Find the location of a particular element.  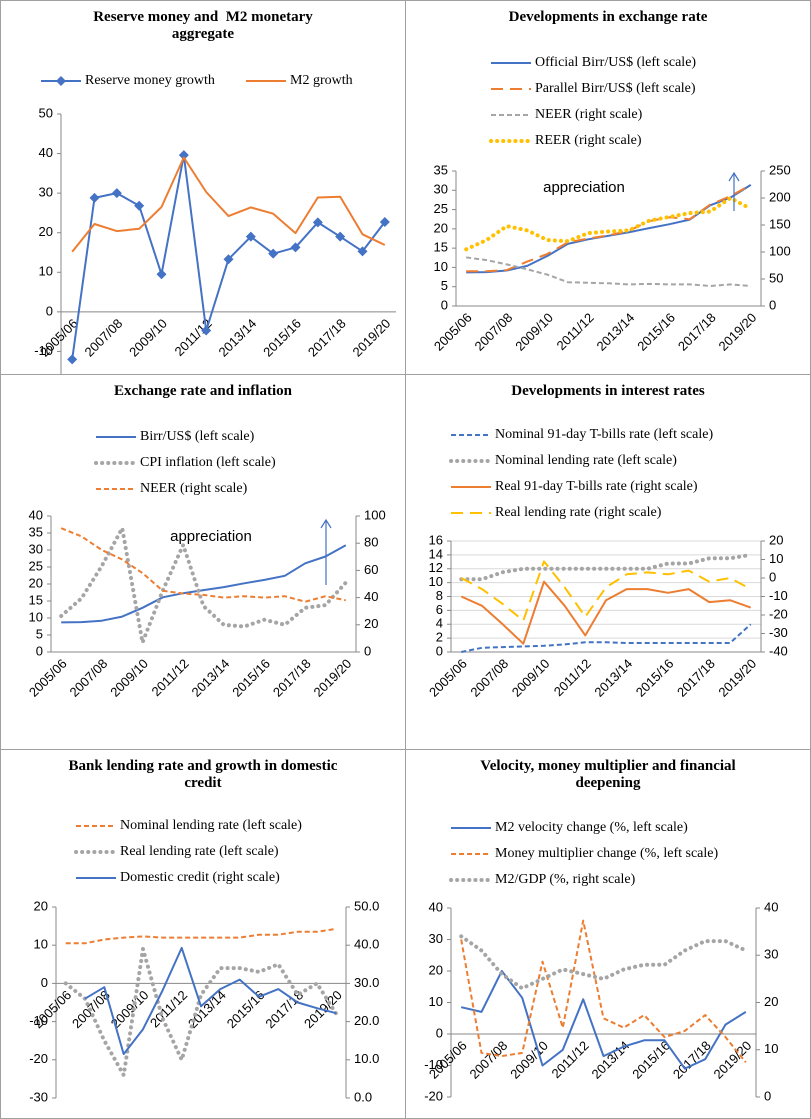

y-tick-label: 14 is located at coordinates (436, 553).